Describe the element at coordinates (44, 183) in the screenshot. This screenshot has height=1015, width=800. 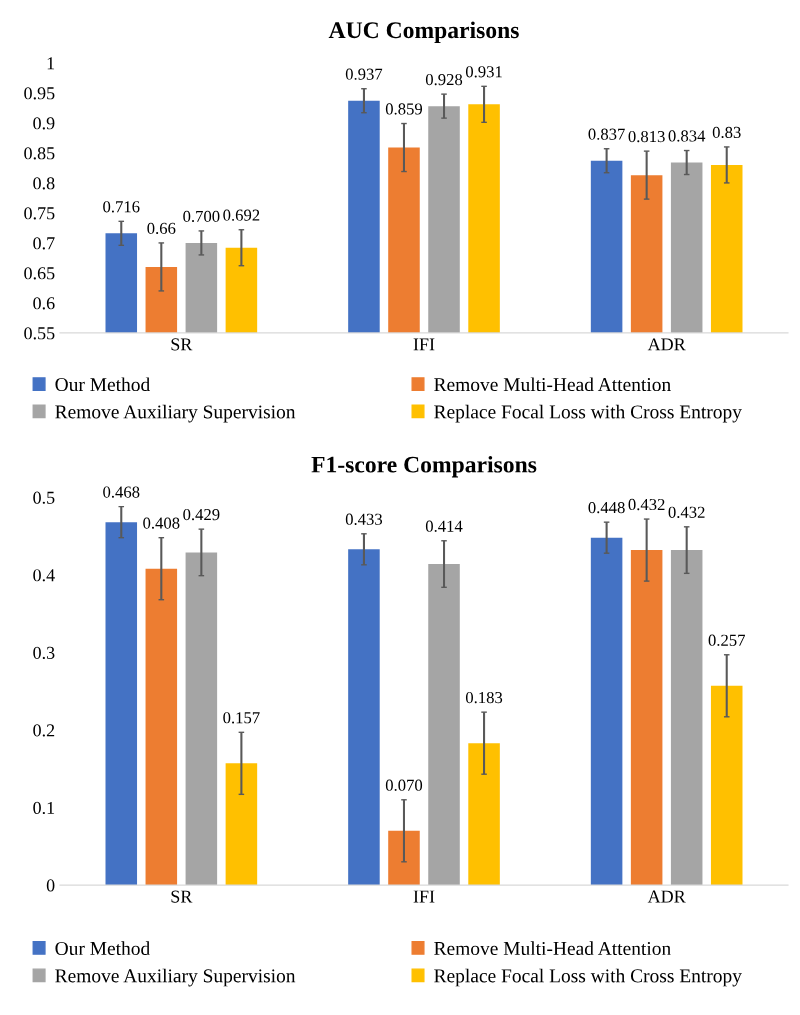
I see `y-tick-label: 0.8` at that location.